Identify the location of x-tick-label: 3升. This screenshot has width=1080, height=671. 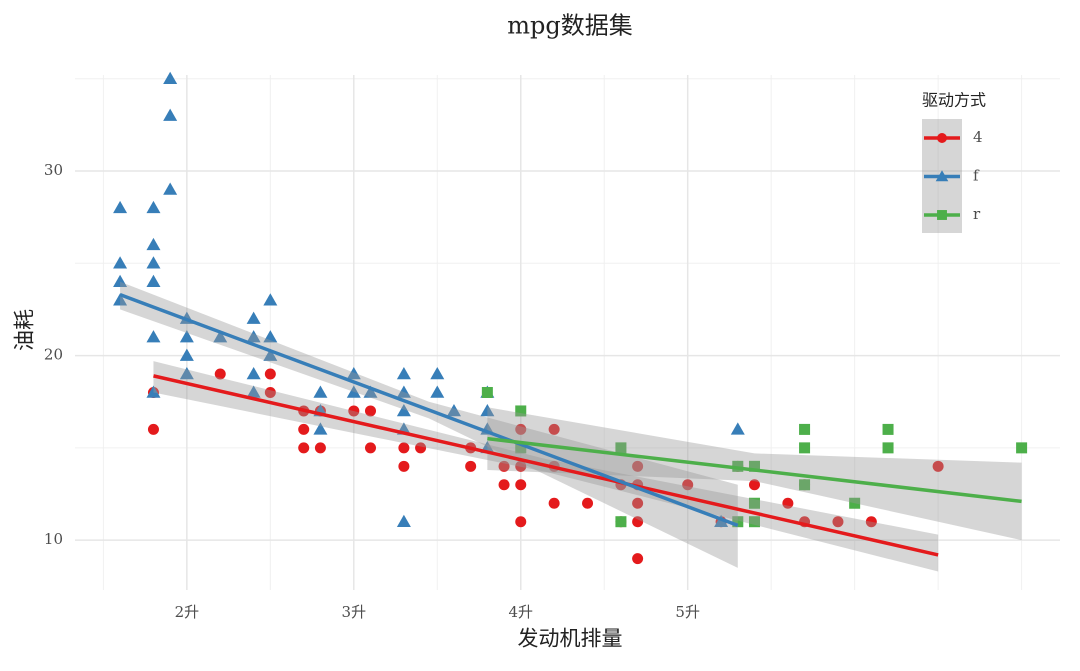
(354, 612).